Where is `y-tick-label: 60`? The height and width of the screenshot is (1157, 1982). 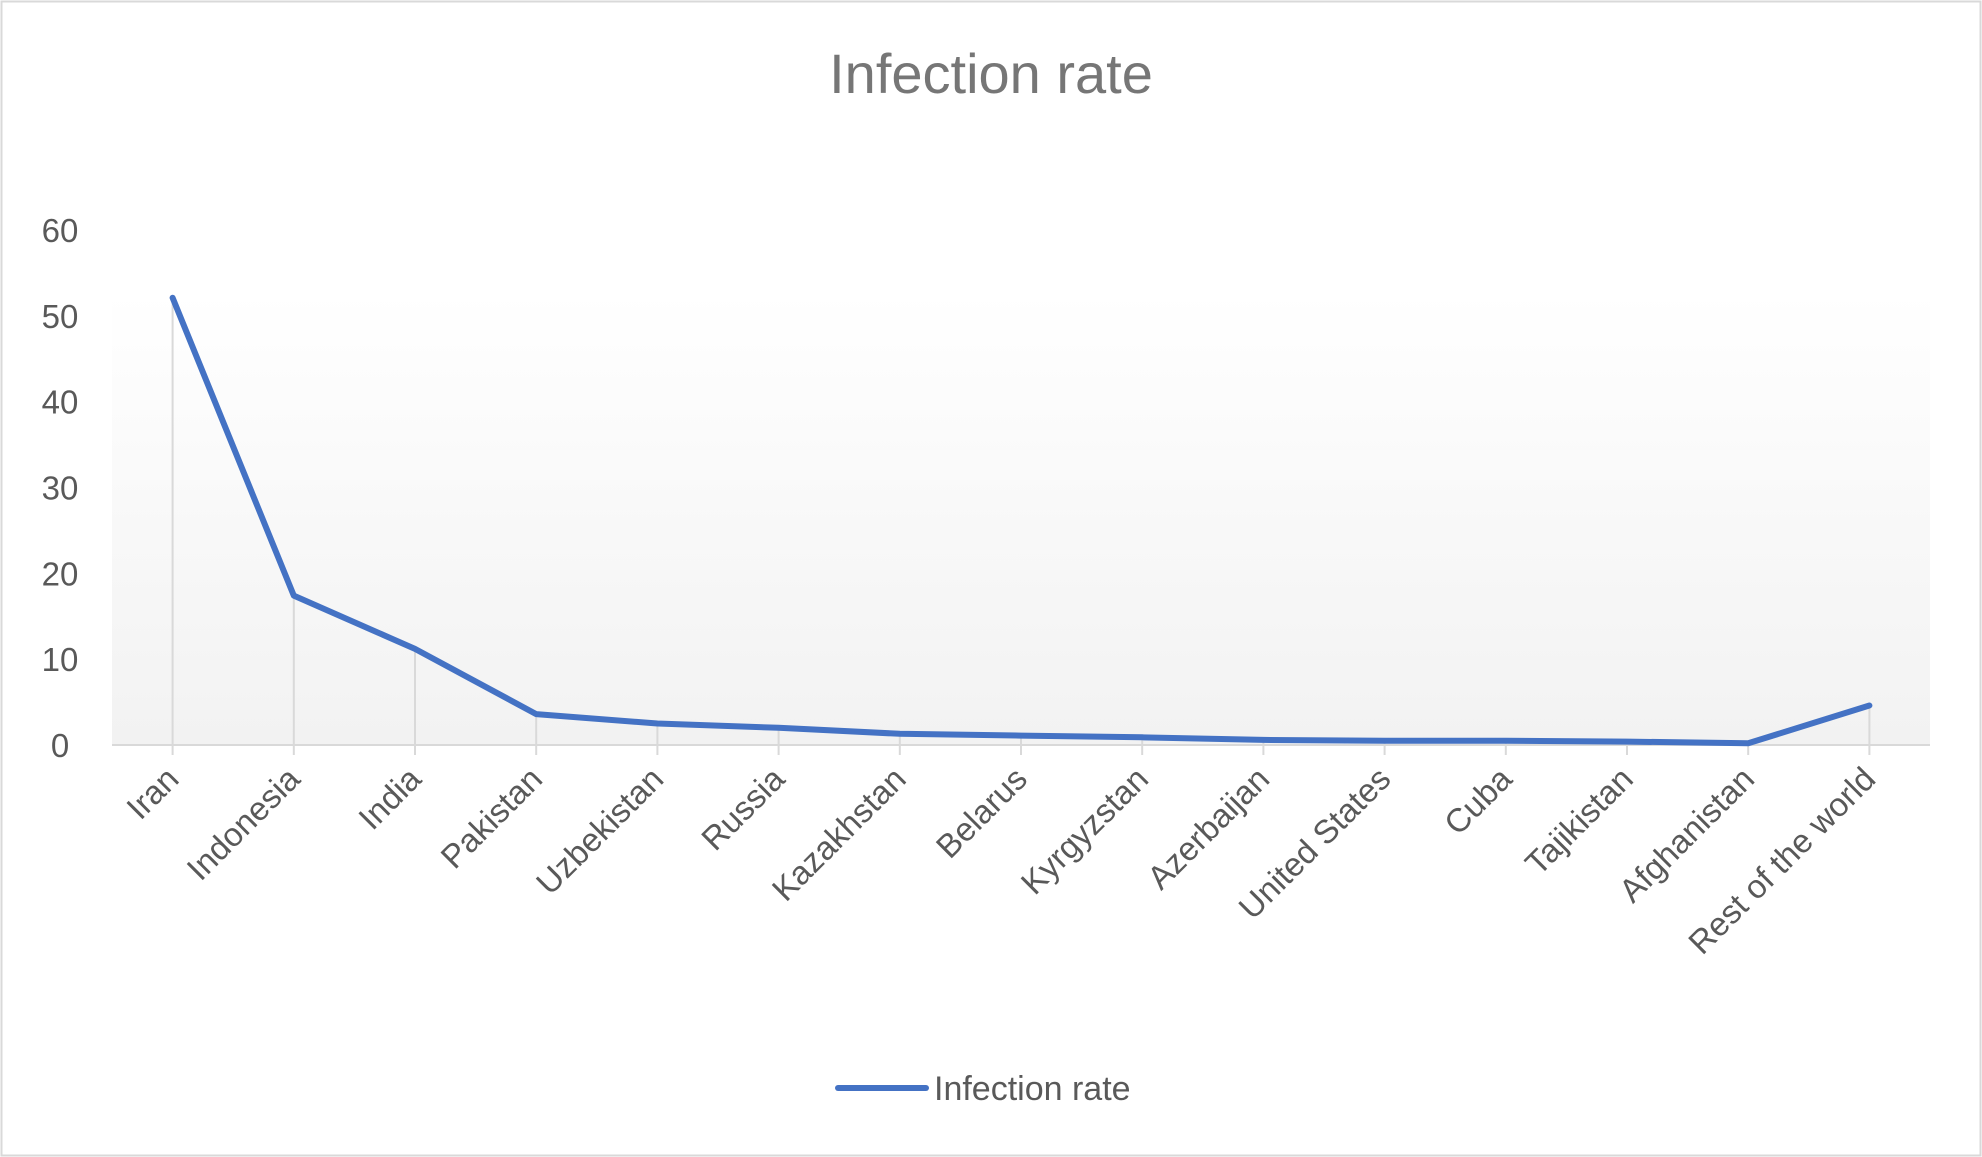
y-tick-label: 60 is located at coordinates (60, 230).